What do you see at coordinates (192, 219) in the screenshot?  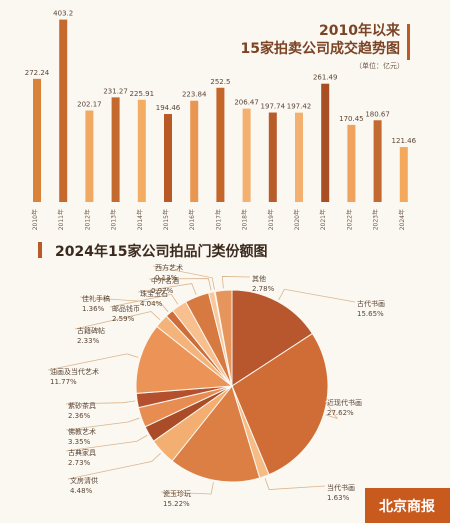 I see `x-tick-label: 2016年` at bounding box center [192, 219].